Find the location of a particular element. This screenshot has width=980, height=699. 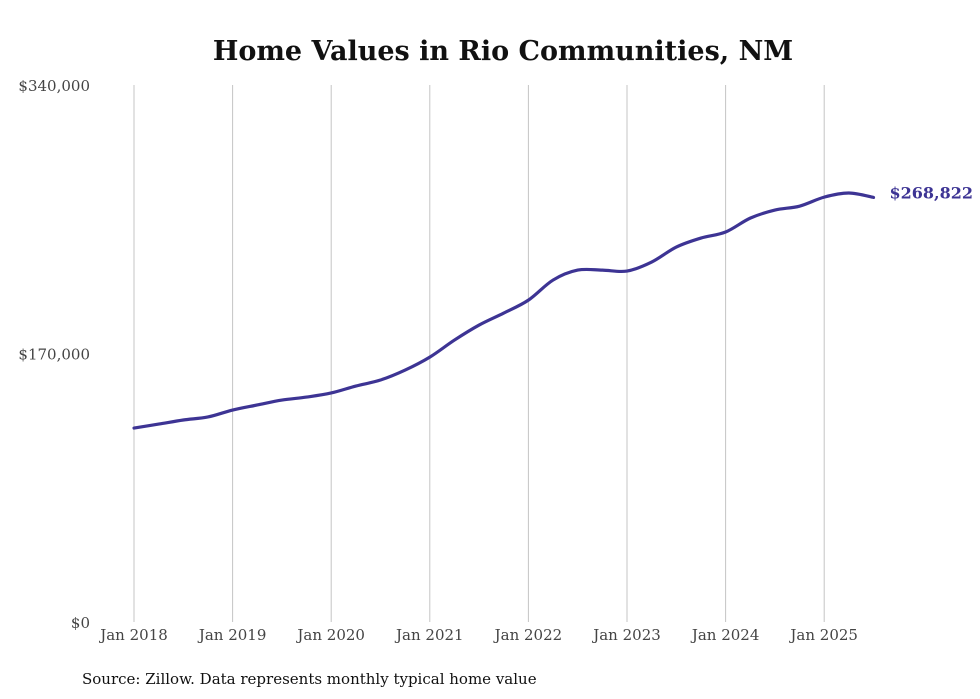

y-tick-label: $340,000 is located at coordinates (54, 86).